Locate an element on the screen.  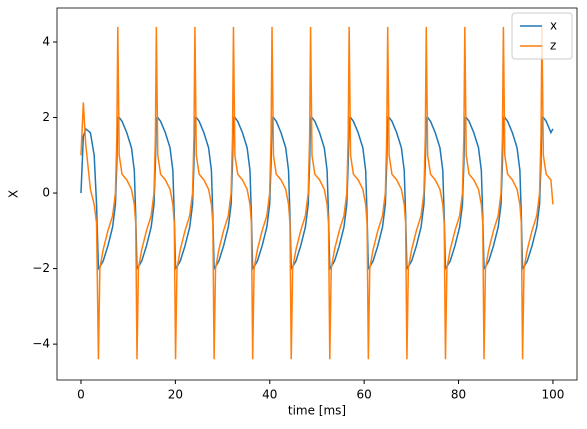
x-tick-label: 80 is located at coordinates (458, 395).